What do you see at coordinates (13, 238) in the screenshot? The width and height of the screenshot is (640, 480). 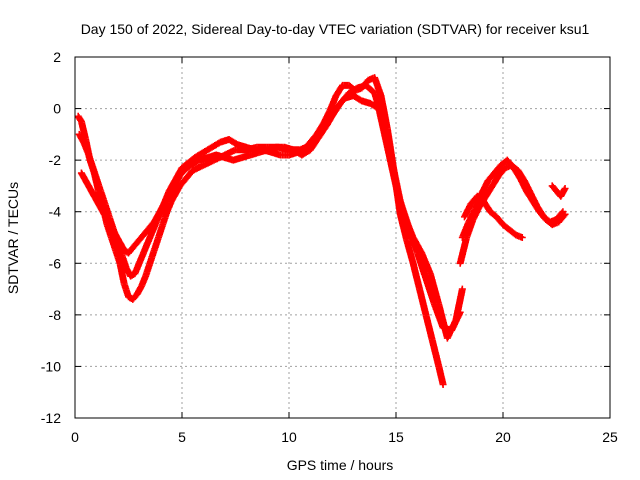 I see `y-axis-label: SDTVAR / TECUs` at bounding box center [13, 238].